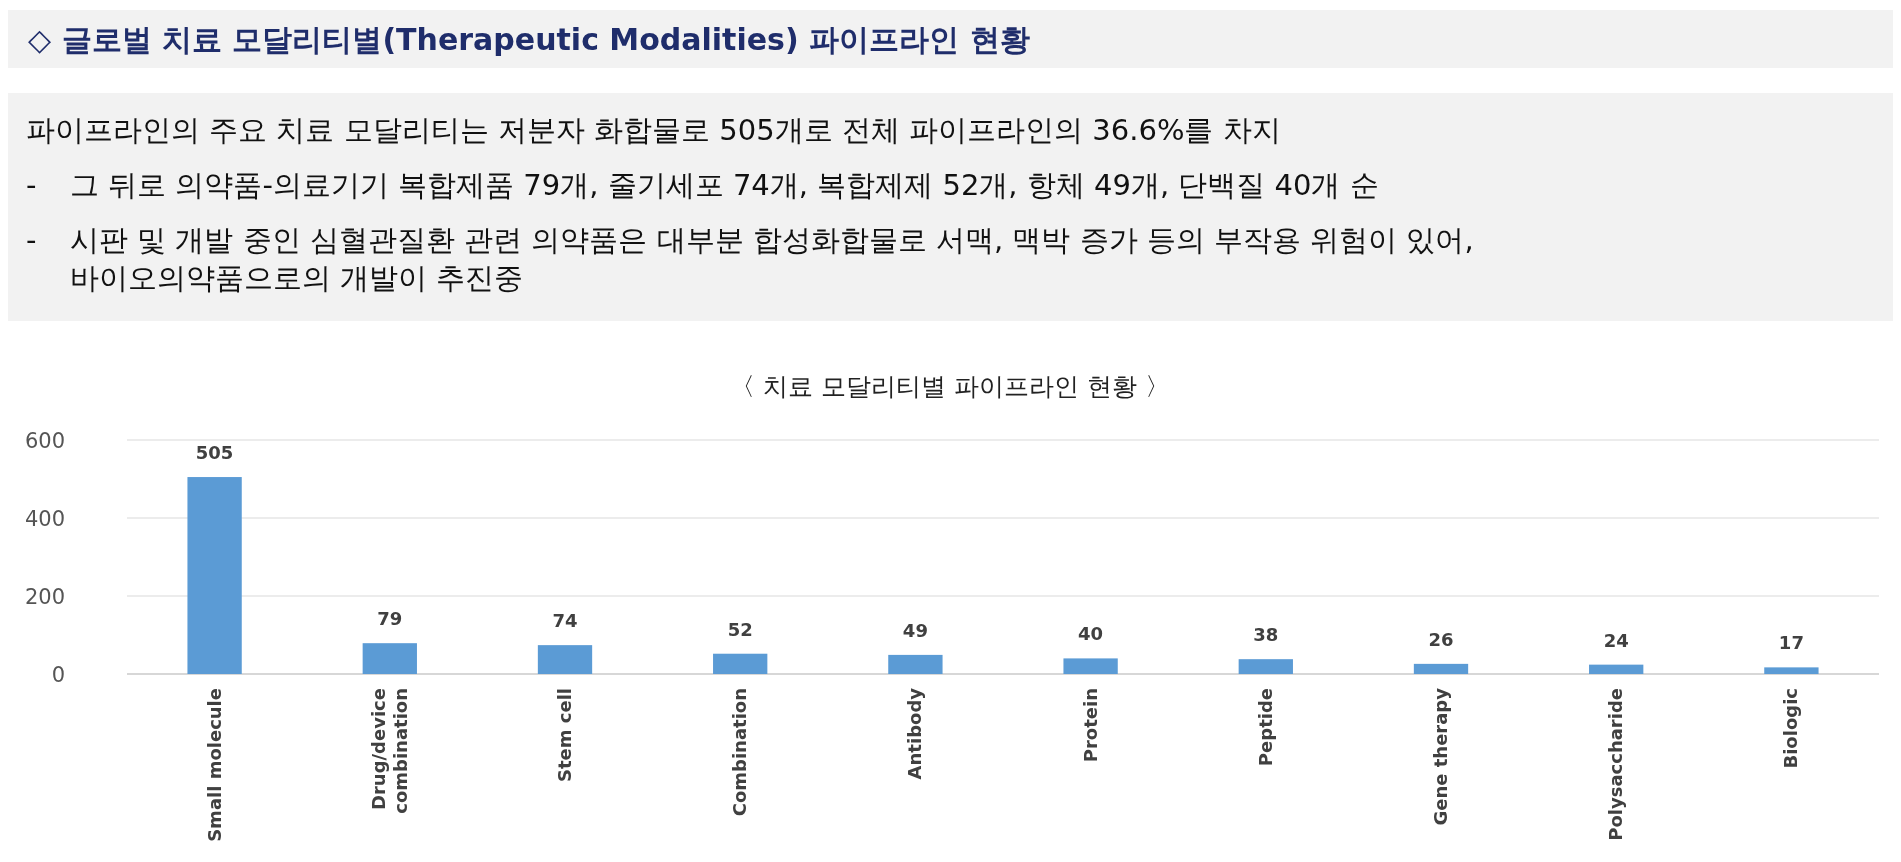  Describe the element at coordinates (1791, 643) in the screenshot. I see `data-label: 17` at that location.